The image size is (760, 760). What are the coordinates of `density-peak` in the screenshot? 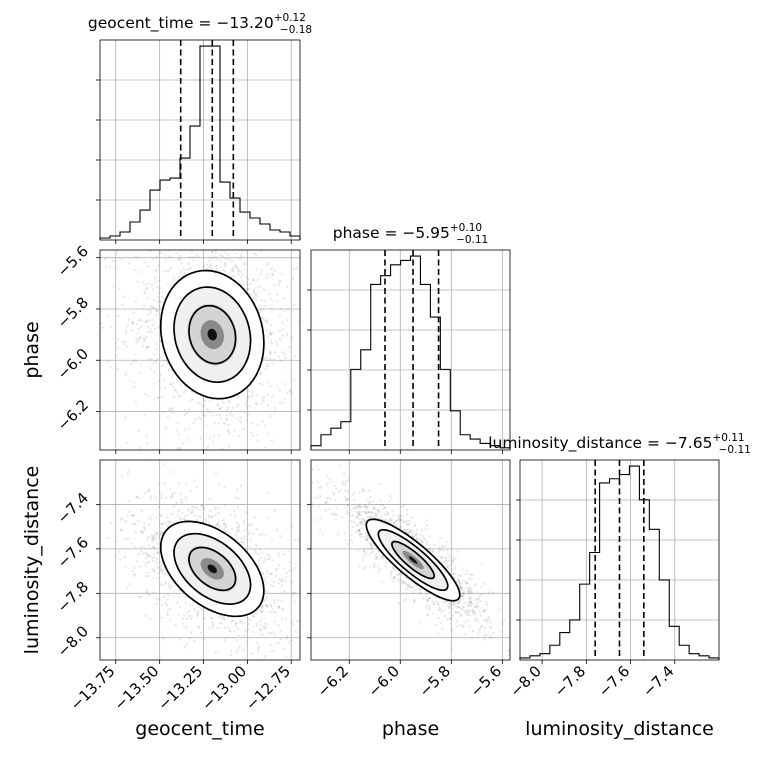 It's located at (413, 560).